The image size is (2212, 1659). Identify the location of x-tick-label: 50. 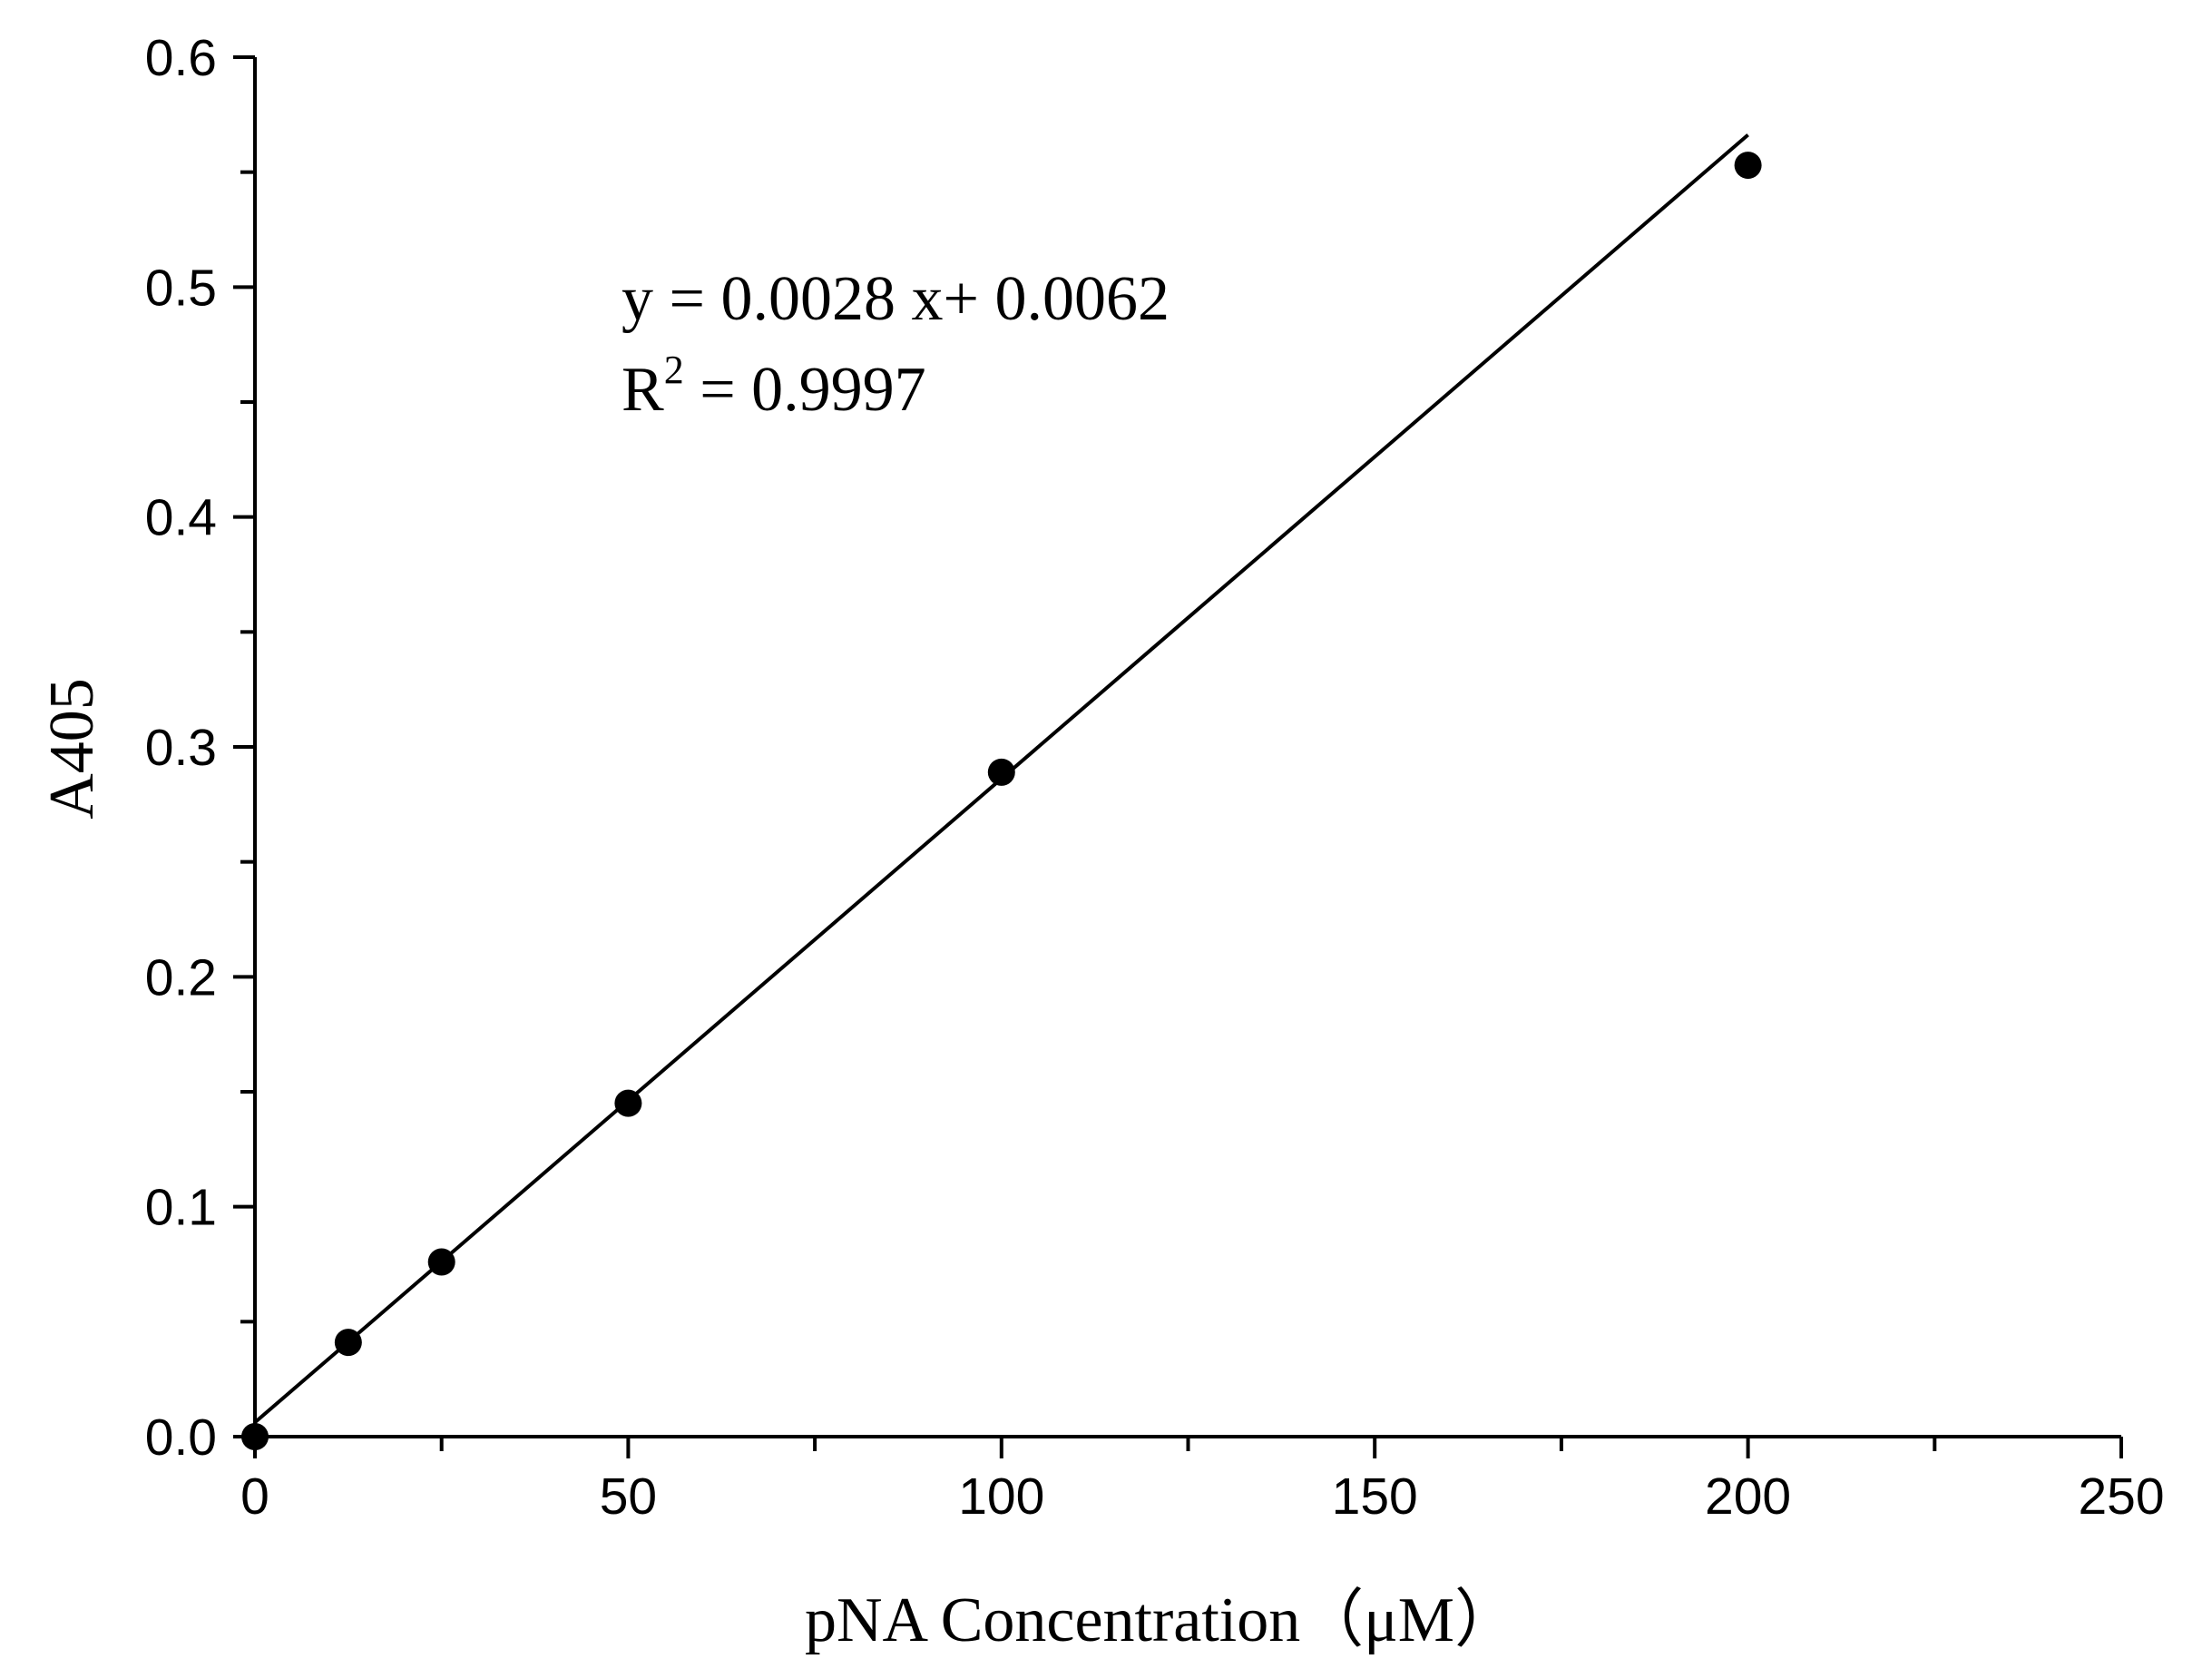
(628, 1497).